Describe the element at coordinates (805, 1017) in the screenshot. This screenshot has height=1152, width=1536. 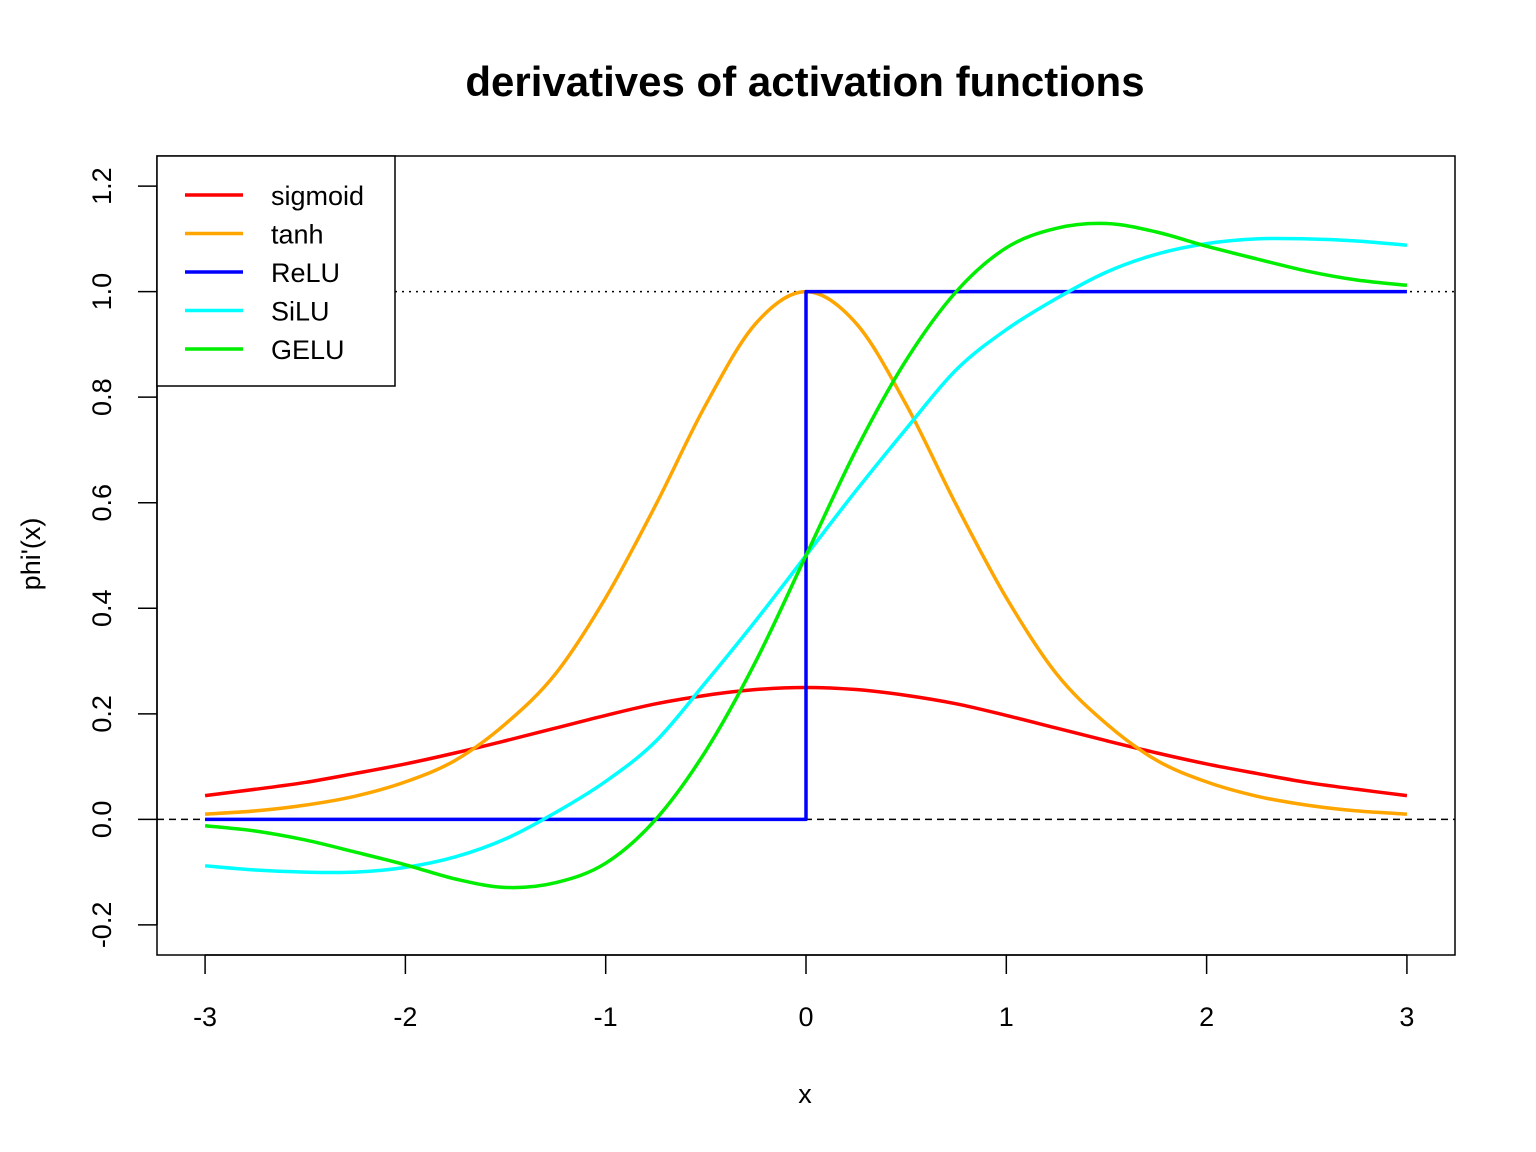
I see `x-tick-label: 0` at that location.